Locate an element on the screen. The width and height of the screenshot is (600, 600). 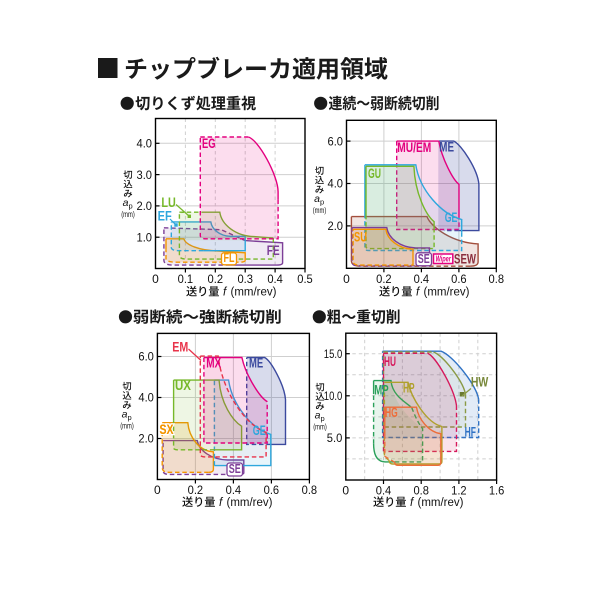
svg-text: 0.3 is located at coordinates (245, 279).